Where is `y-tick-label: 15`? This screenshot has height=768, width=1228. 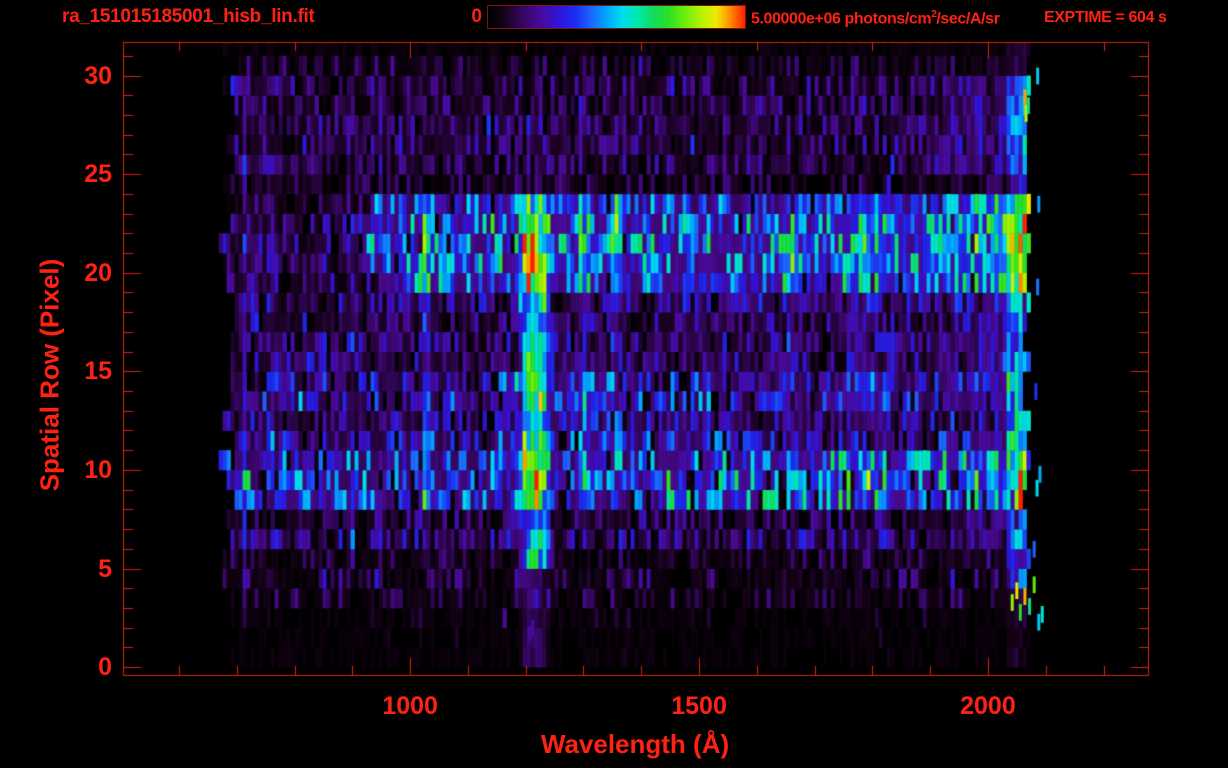
y-tick-label: 15 is located at coordinates (98, 371).